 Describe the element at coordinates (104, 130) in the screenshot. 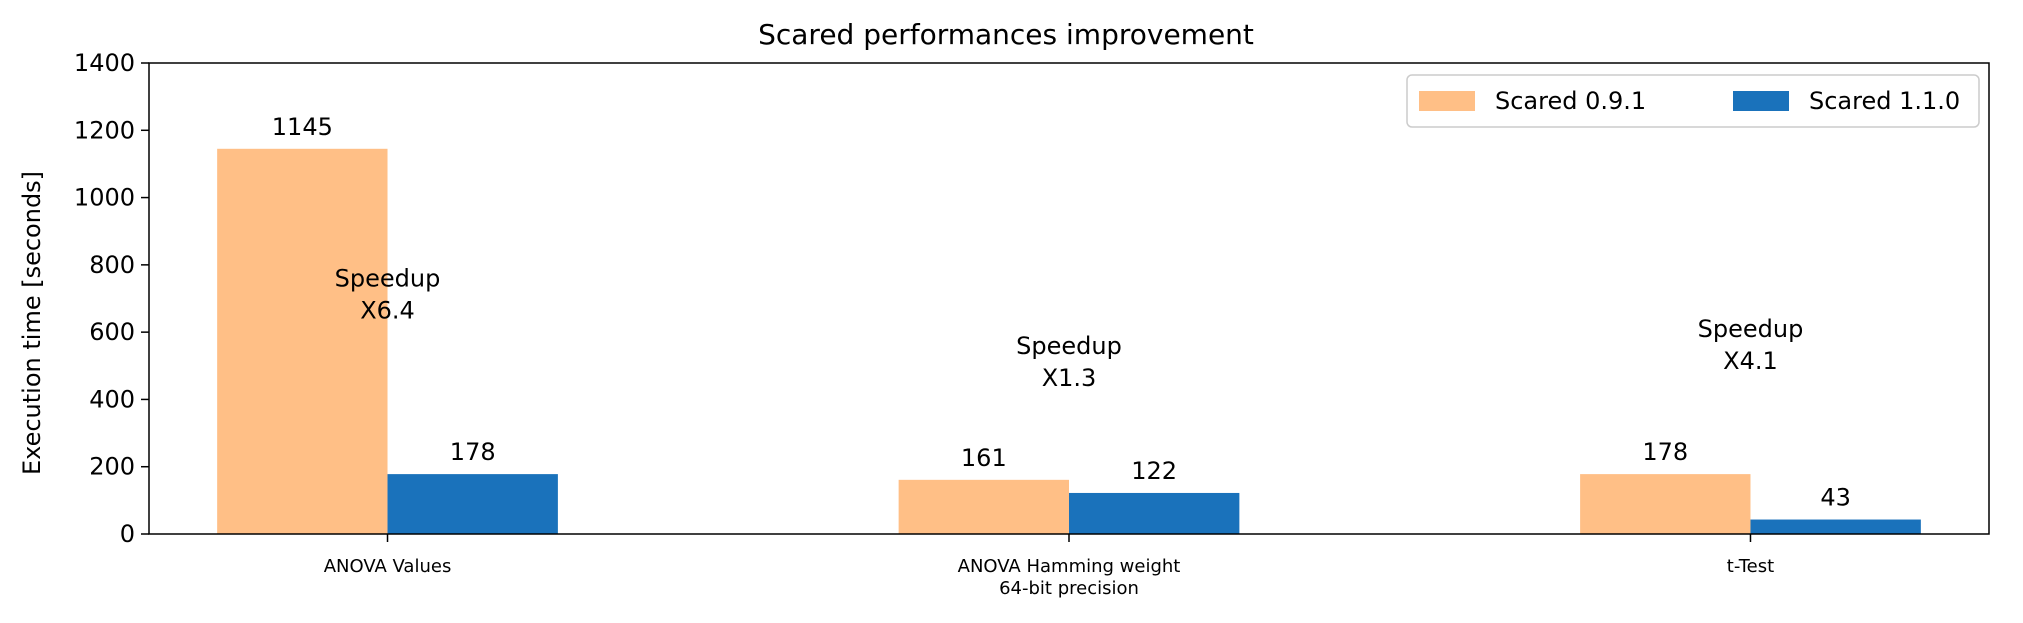

I see `y-tick-label-6: 1200` at that location.